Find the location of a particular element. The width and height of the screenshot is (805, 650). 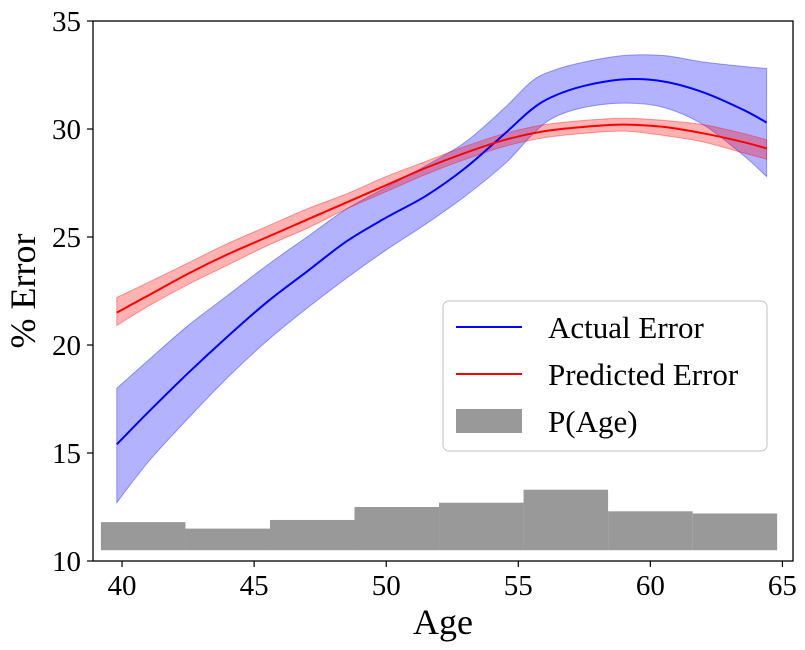

x-tick-label: 55 is located at coordinates (518, 586).